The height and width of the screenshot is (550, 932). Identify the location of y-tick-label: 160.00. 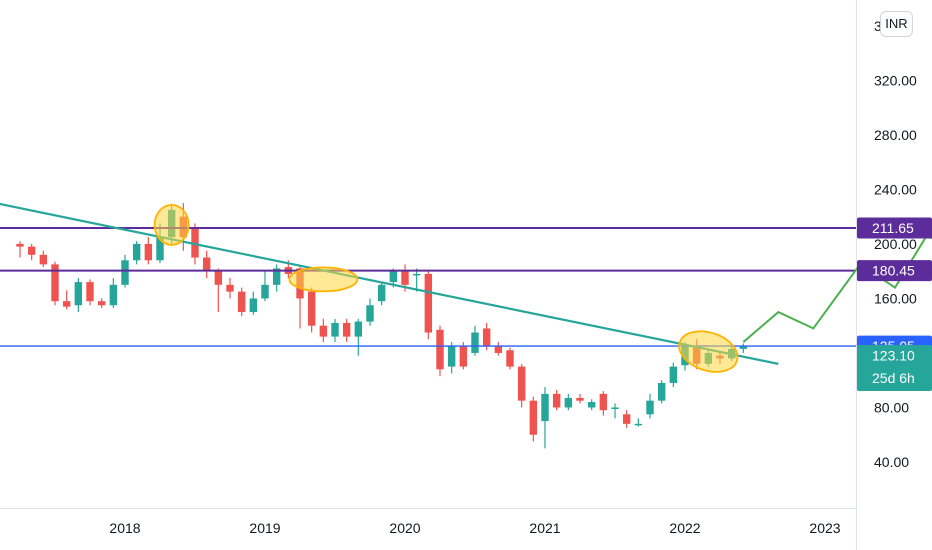
(895, 298).